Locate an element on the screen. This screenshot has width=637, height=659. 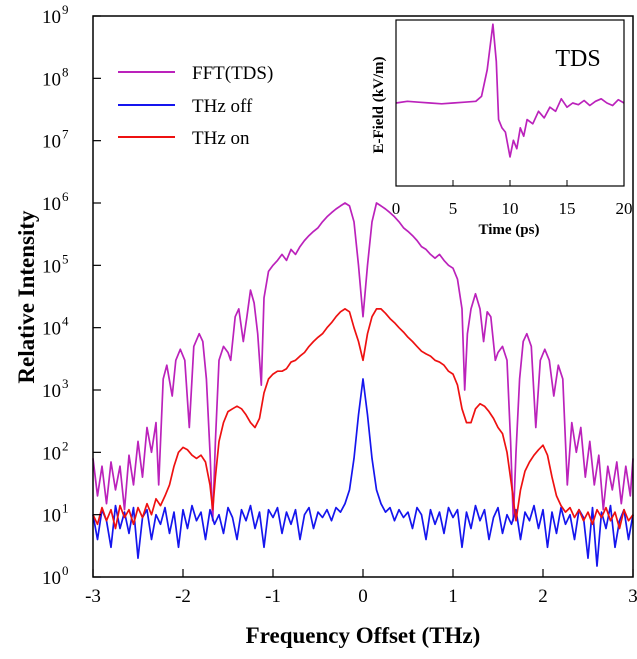
y-tick-exponent: 1 is located at coordinates (65, 508).